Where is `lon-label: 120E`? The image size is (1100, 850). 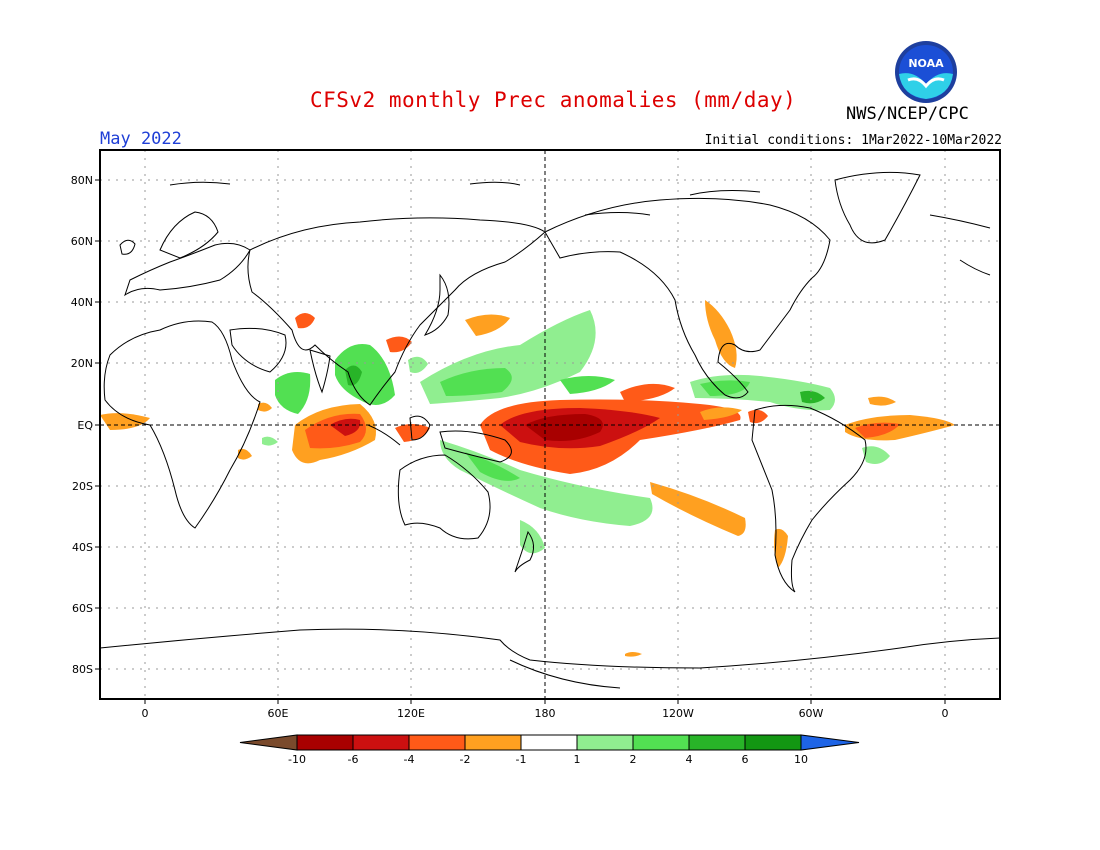 lon-label: 120E is located at coordinates (411, 713).